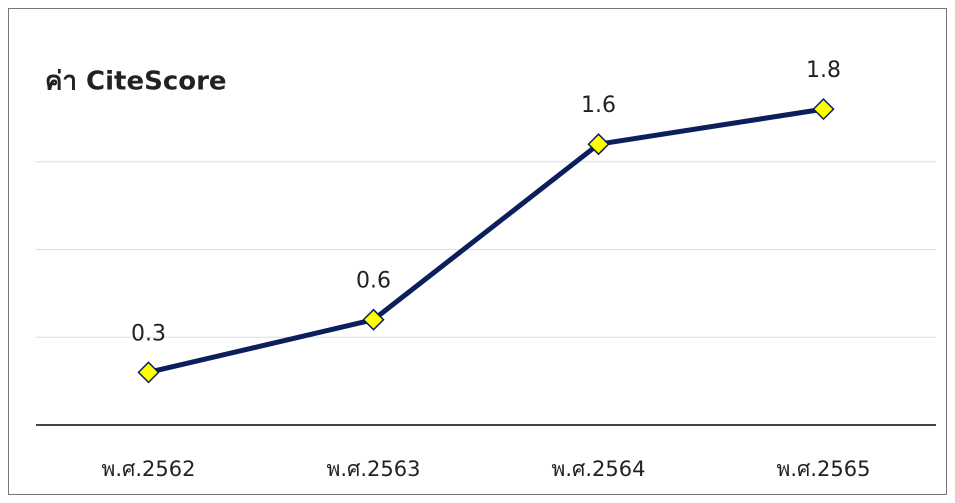  Describe the element at coordinates (823, 70) in the screenshot. I see `data-label: 1.8` at that location.